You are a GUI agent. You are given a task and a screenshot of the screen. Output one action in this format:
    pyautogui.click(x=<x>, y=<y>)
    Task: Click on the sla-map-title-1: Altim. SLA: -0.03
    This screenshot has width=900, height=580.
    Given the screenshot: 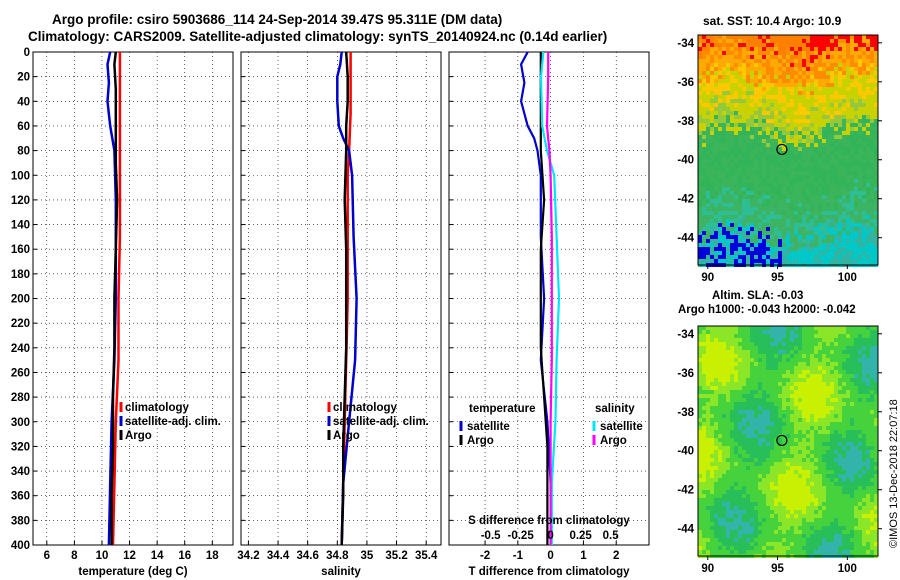 What is the action you would take?
    pyautogui.click(x=758, y=296)
    